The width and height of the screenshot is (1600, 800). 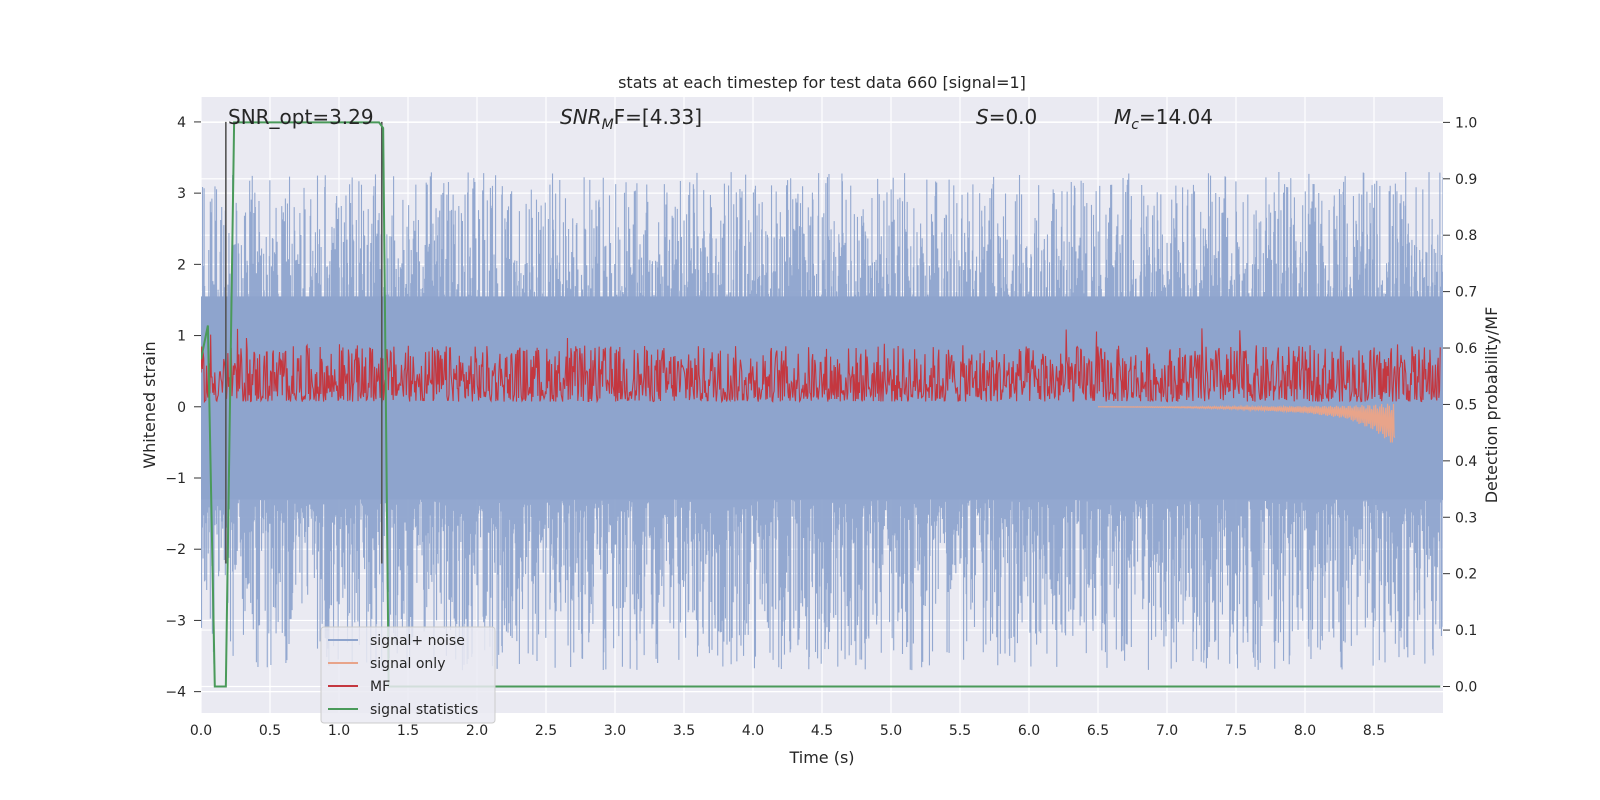 I want to click on x-tick-label: 4.5, so click(x=822, y=731).